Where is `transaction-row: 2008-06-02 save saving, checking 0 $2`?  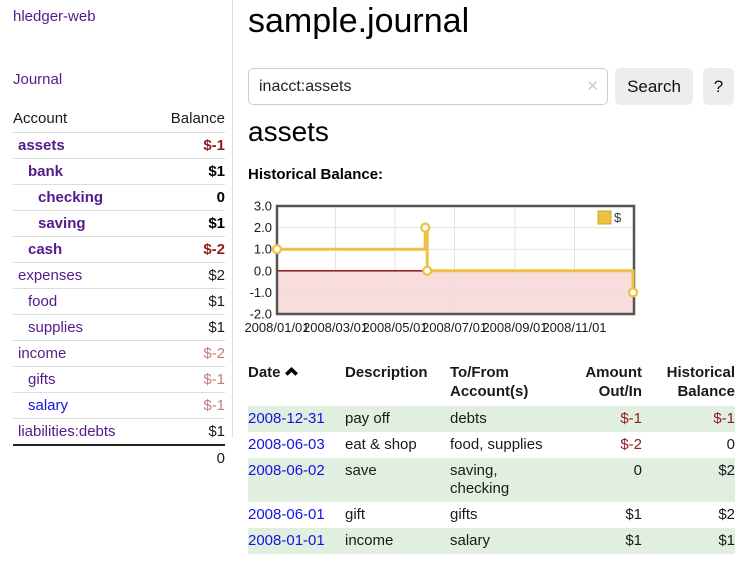
transaction-row: 2008-06-02 save saving, checking 0 $2 is located at coordinates (491, 480).